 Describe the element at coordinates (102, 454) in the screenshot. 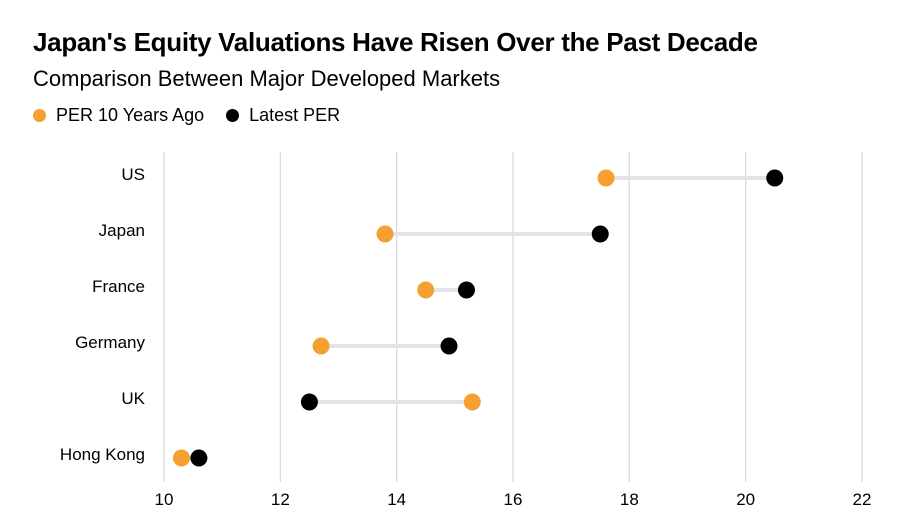

I see `category-label-hong-kong: Hong Kong` at that location.